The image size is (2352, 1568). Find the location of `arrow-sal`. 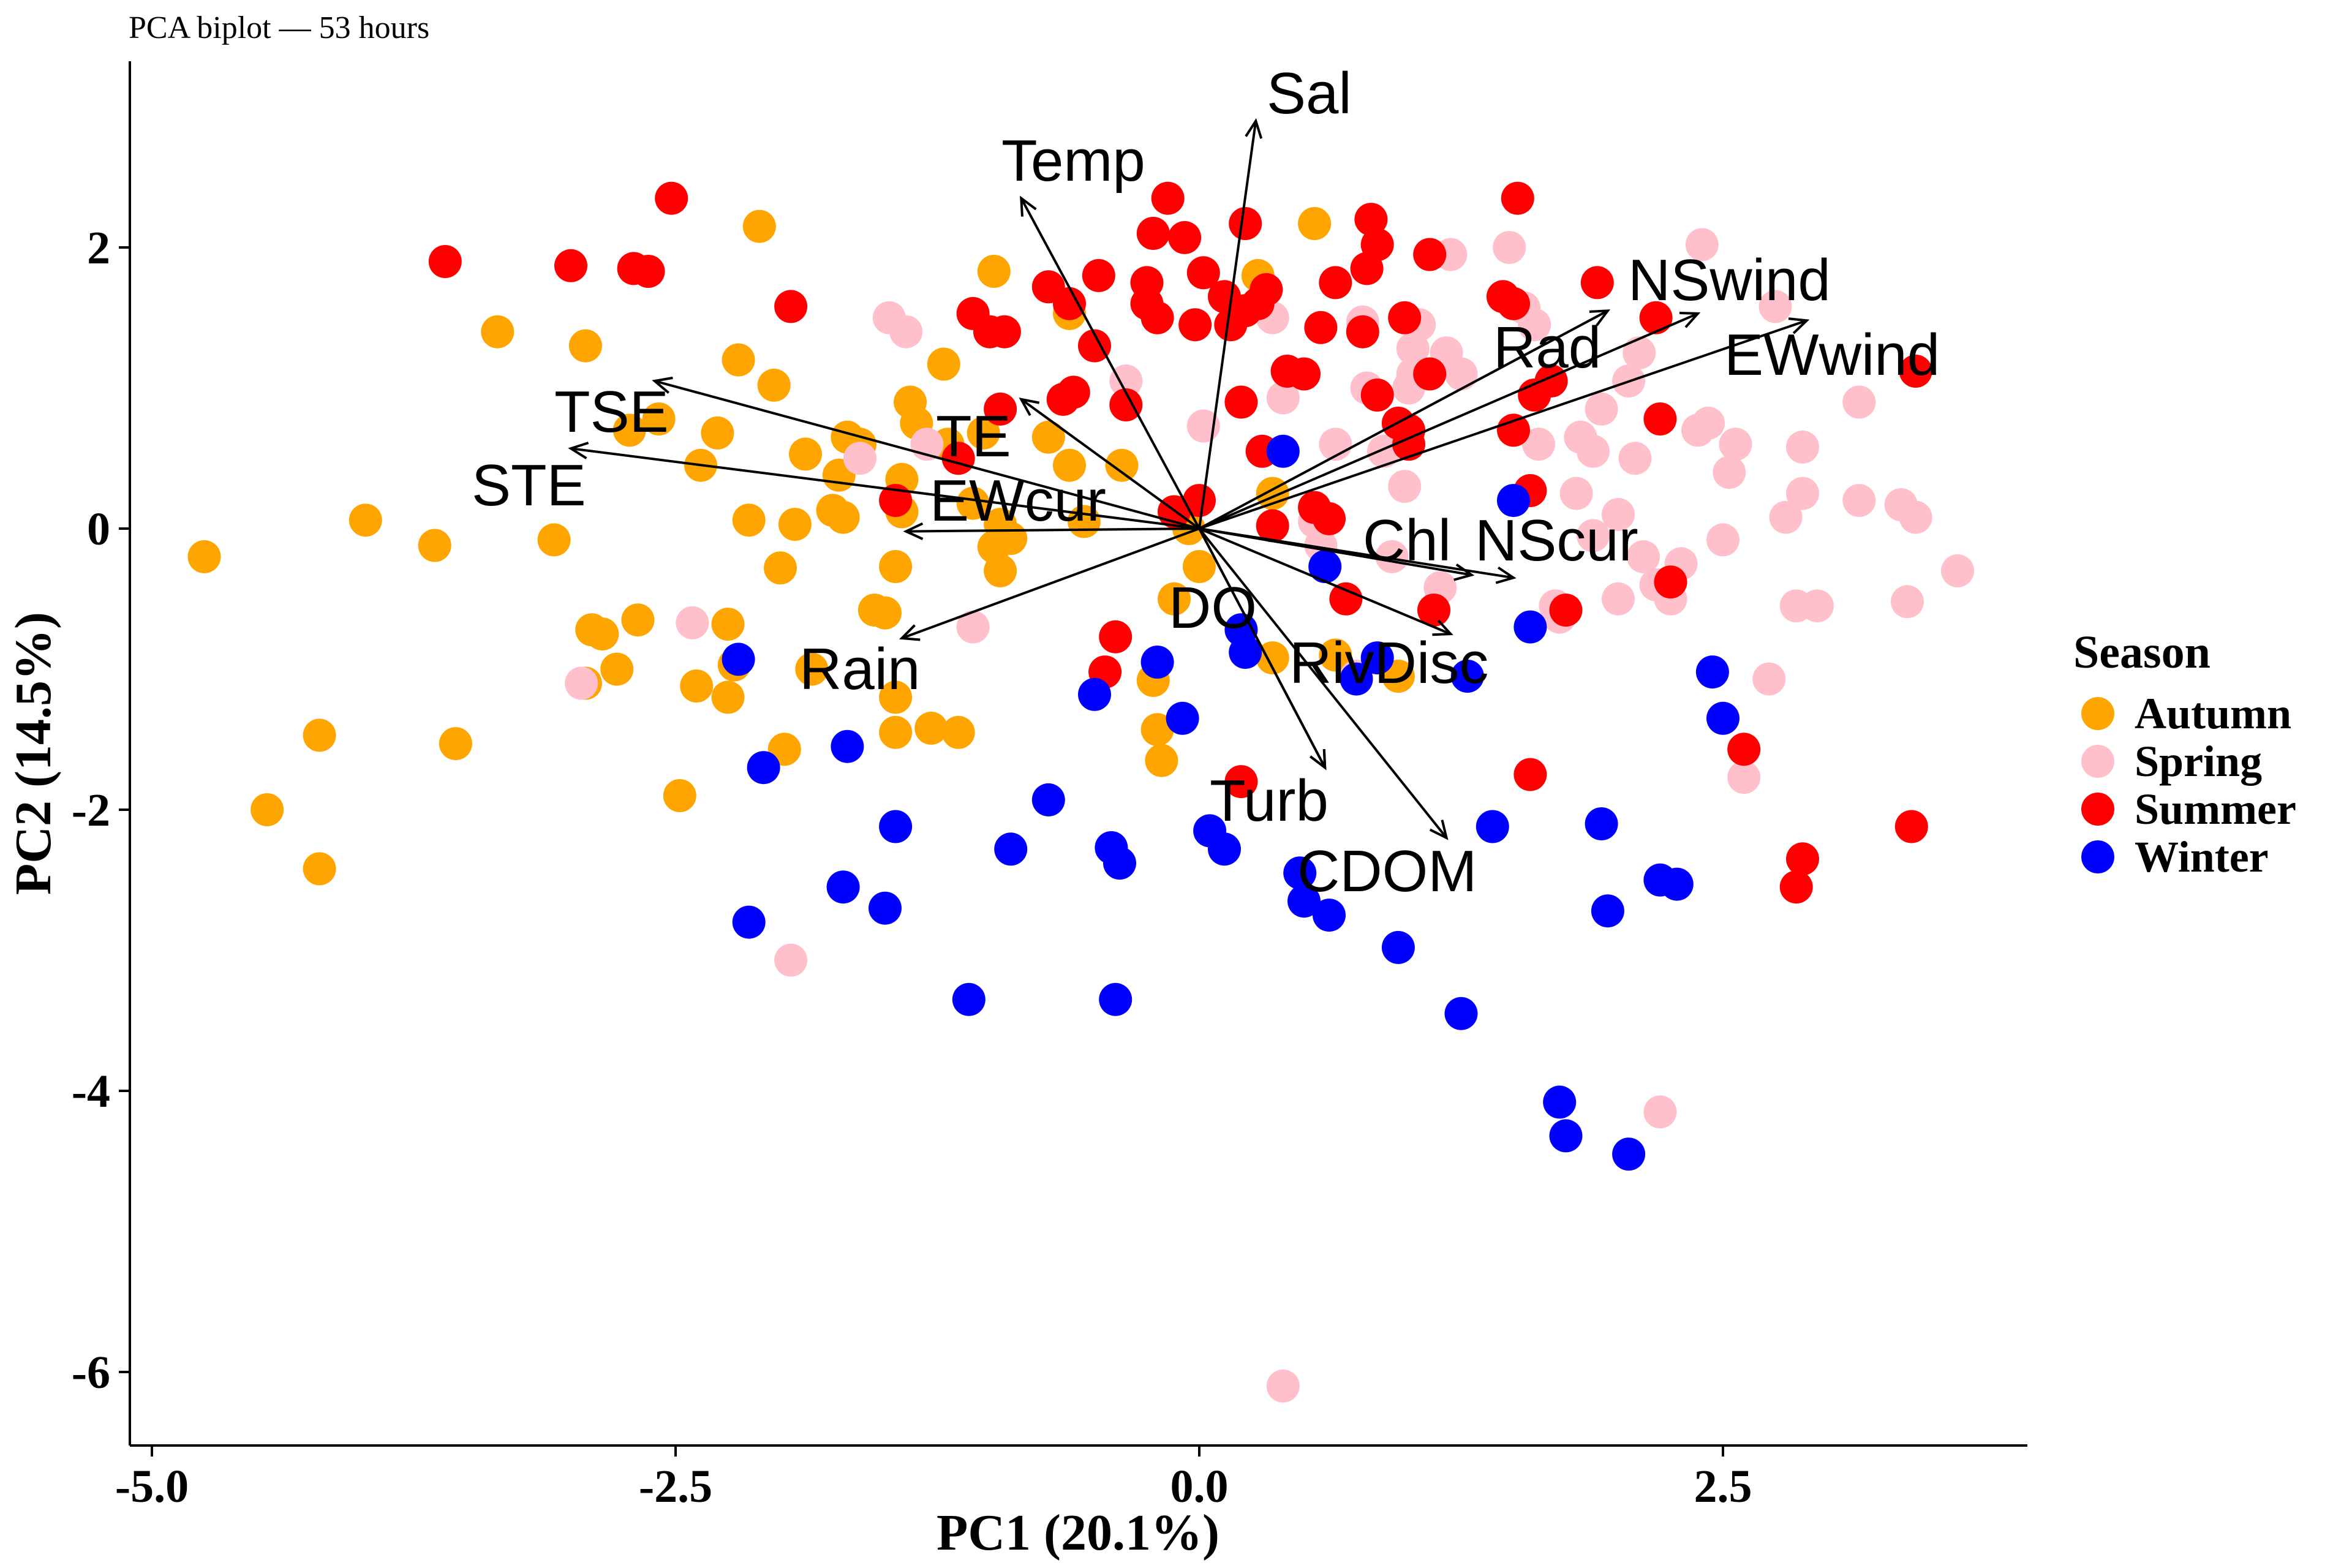

arrow-sal is located at coordinates (1227, 325).